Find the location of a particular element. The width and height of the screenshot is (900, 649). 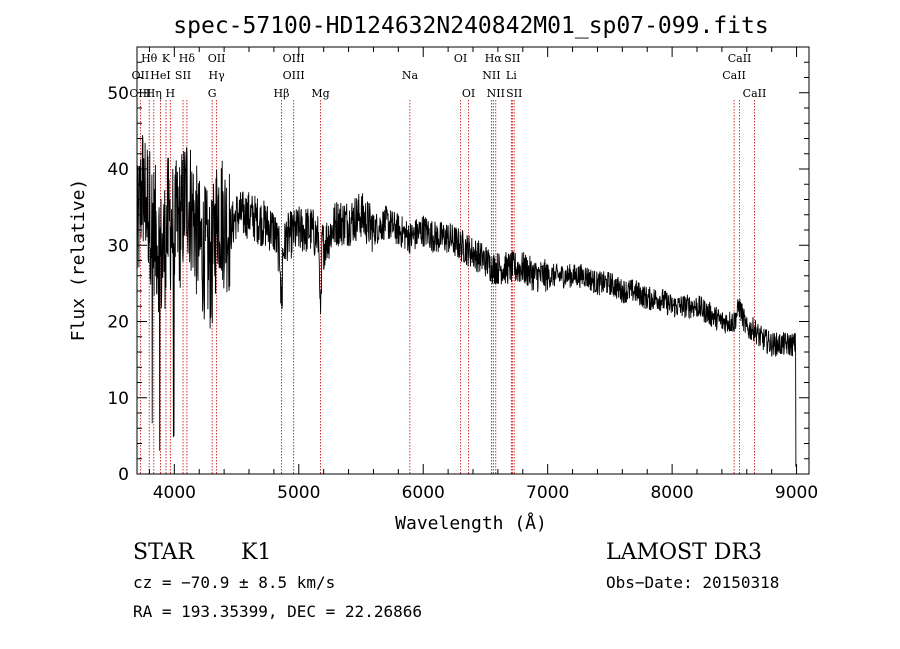

y-tick-label: 10 is located at coordinates (118, 399).